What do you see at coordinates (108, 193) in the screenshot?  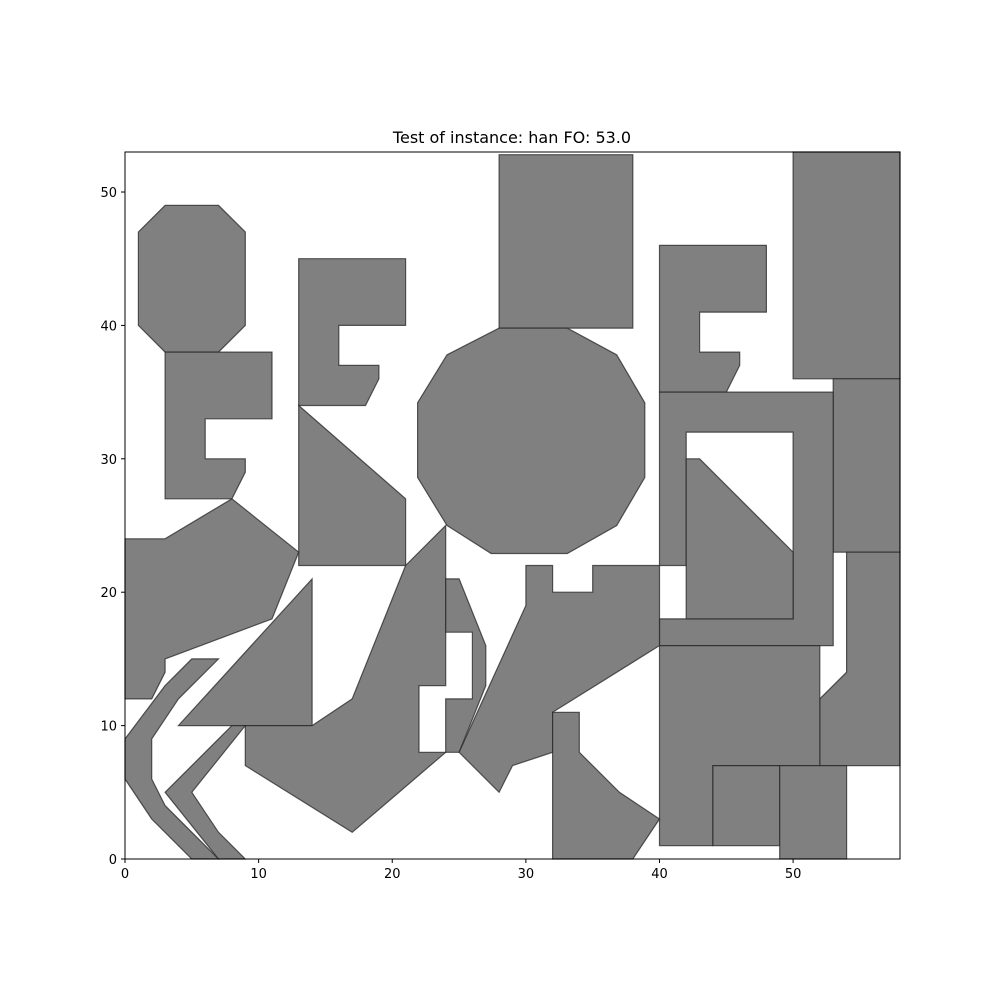 I see `y-tick-label-50: 50` at bounding box center [108, 193].